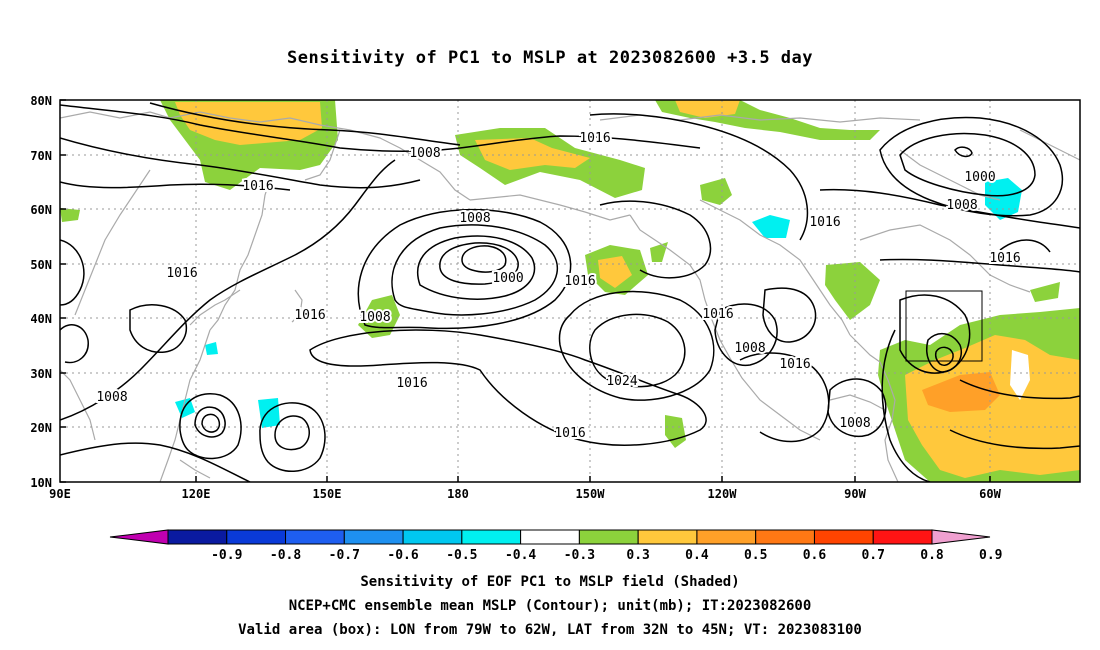 The width and height of the screenshot is (1100, 650). What do you see at coordinates (1020, 375) in the screenshot?
I see `shade-white-hole` at bounding box center [1020, 375].